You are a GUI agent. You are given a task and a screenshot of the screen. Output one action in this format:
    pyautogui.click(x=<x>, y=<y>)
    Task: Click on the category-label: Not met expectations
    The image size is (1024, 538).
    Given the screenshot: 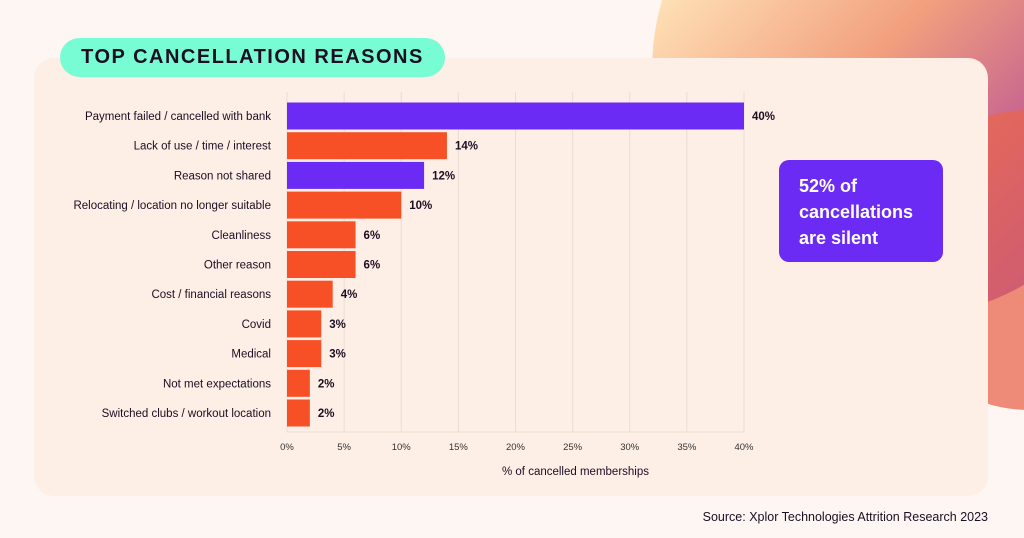 What is the action you would take?
    pyautogui.click(x=217, y=384)
    